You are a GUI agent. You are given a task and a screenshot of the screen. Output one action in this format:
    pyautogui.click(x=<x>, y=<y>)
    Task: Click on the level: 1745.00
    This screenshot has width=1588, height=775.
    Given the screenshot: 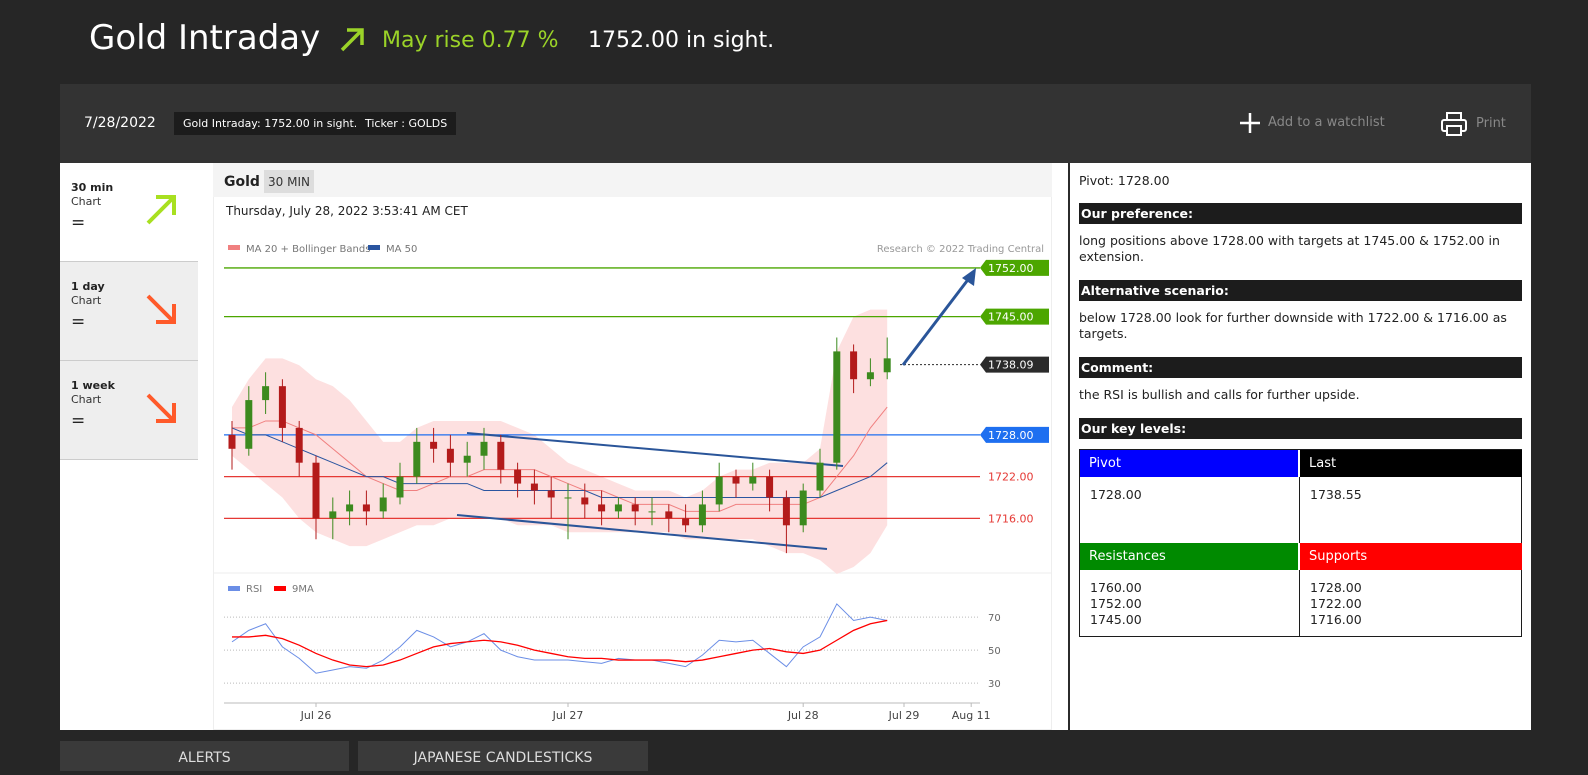 What is the action you would take?
    pyautogui.click(x=1116, y=619)
    